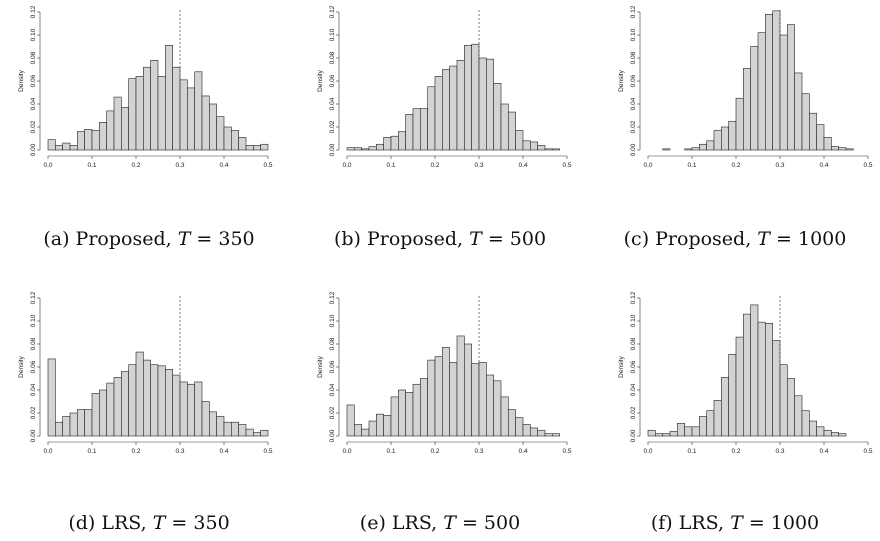 The image size is (880, 541). I want to click on histogram-a-y-tick-label: 0.08, so click(33, 57).